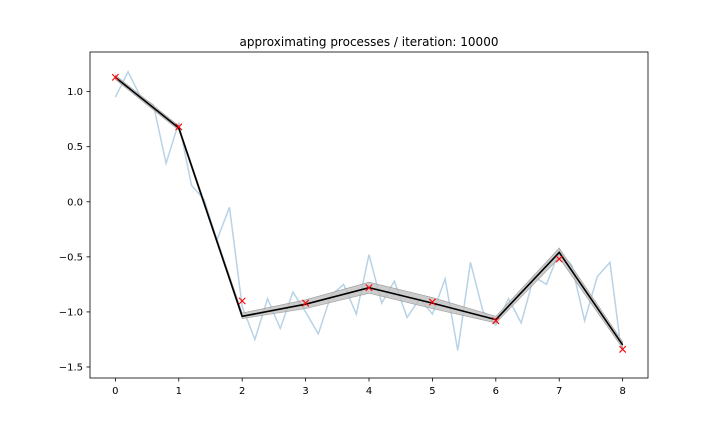 The width and height of the screenshot is (720, 432). What do you see at coordinates (115, 391) in the screenshot?
I see `x-tick-label: 0` at bounding box center [115, 391].